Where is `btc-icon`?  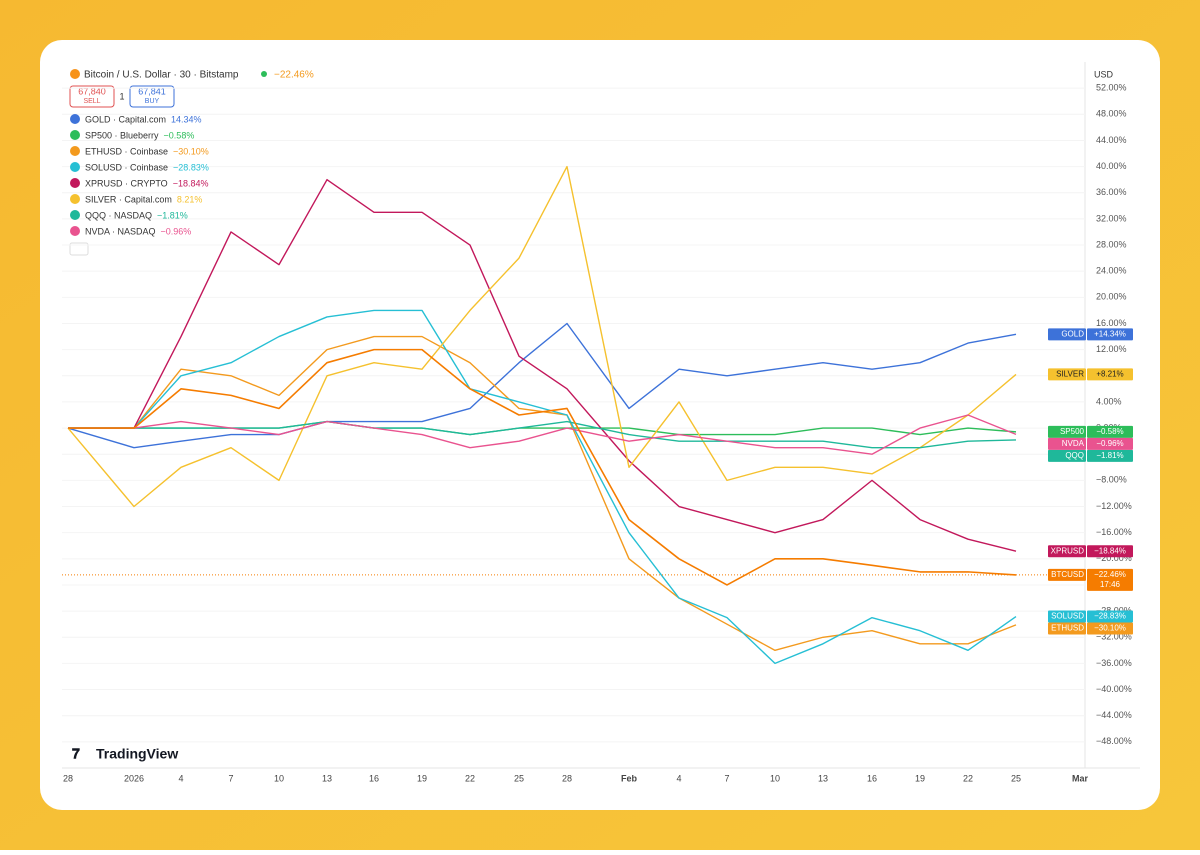
btc-icon is located at coordinates (75, 74).